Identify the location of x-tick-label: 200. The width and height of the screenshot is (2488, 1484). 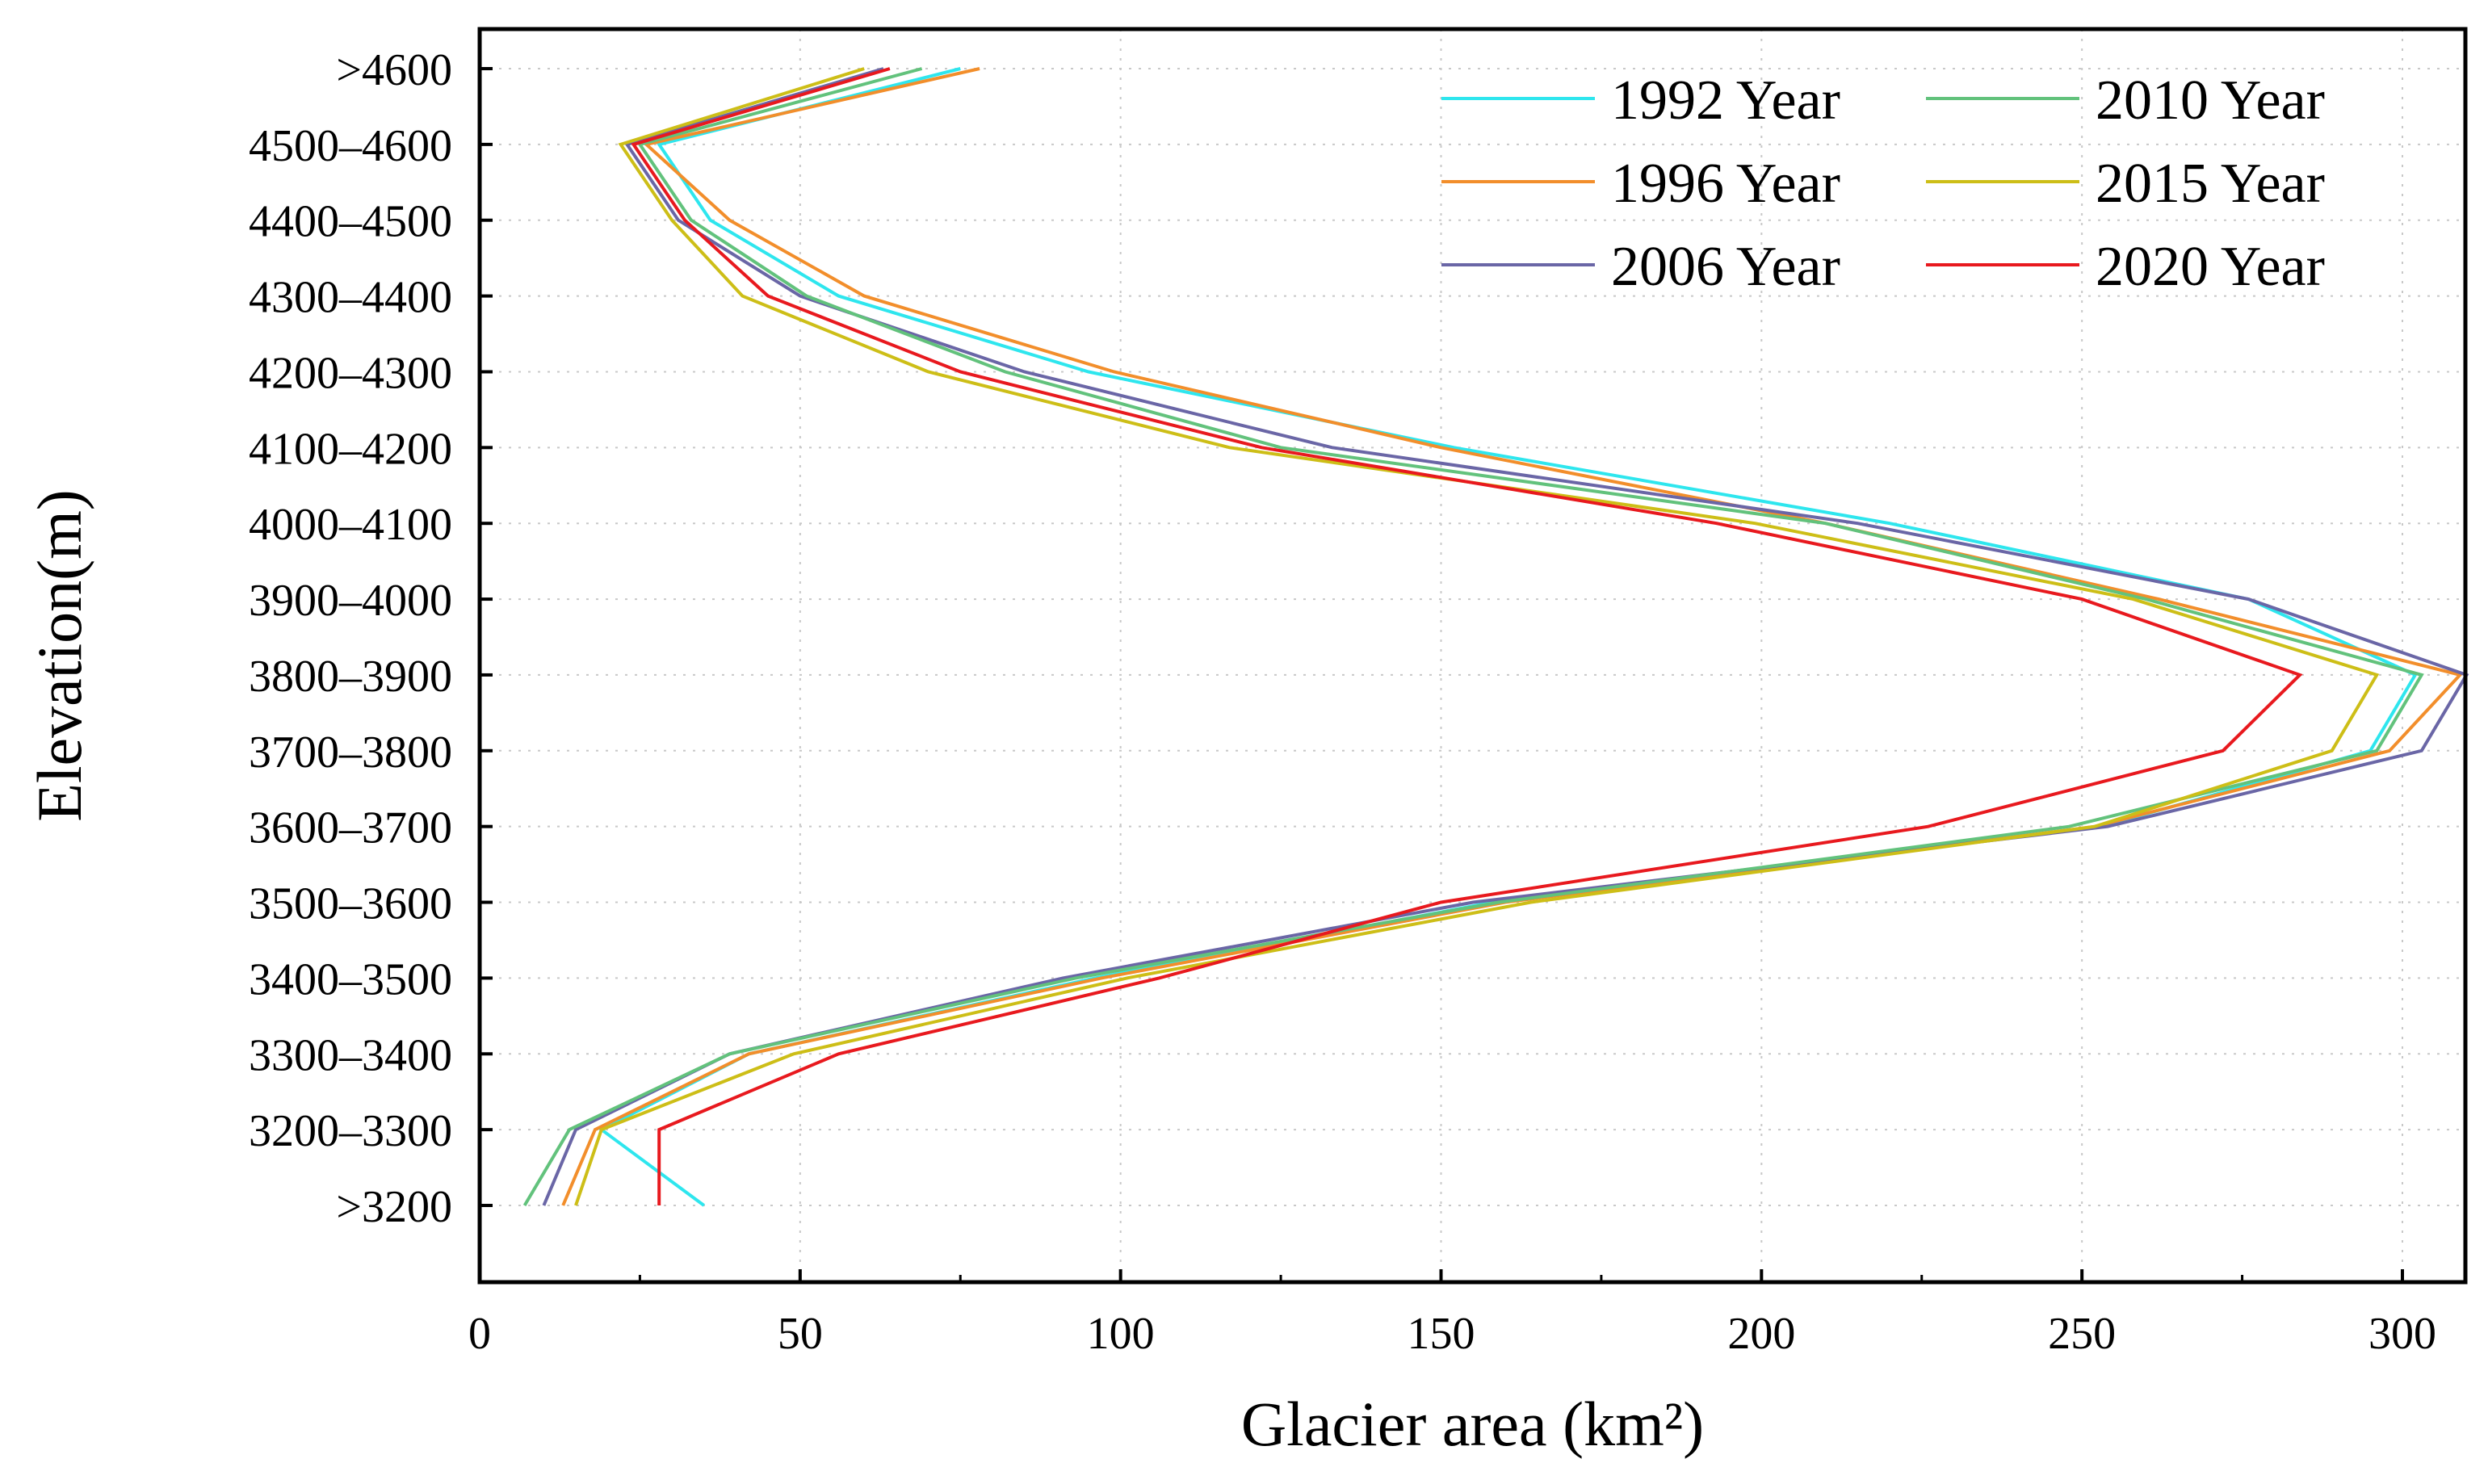
(1761, 1334).